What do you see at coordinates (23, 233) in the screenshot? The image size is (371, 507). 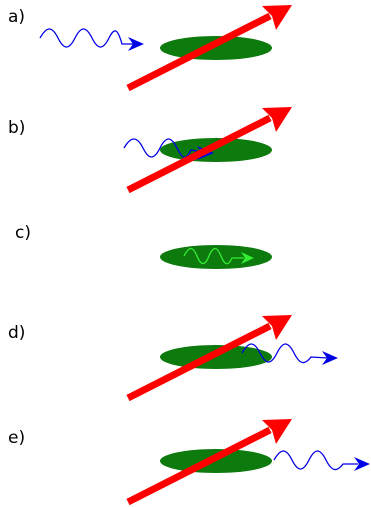 I see `panel-label-c: c)` at bounding box center [23, 233].